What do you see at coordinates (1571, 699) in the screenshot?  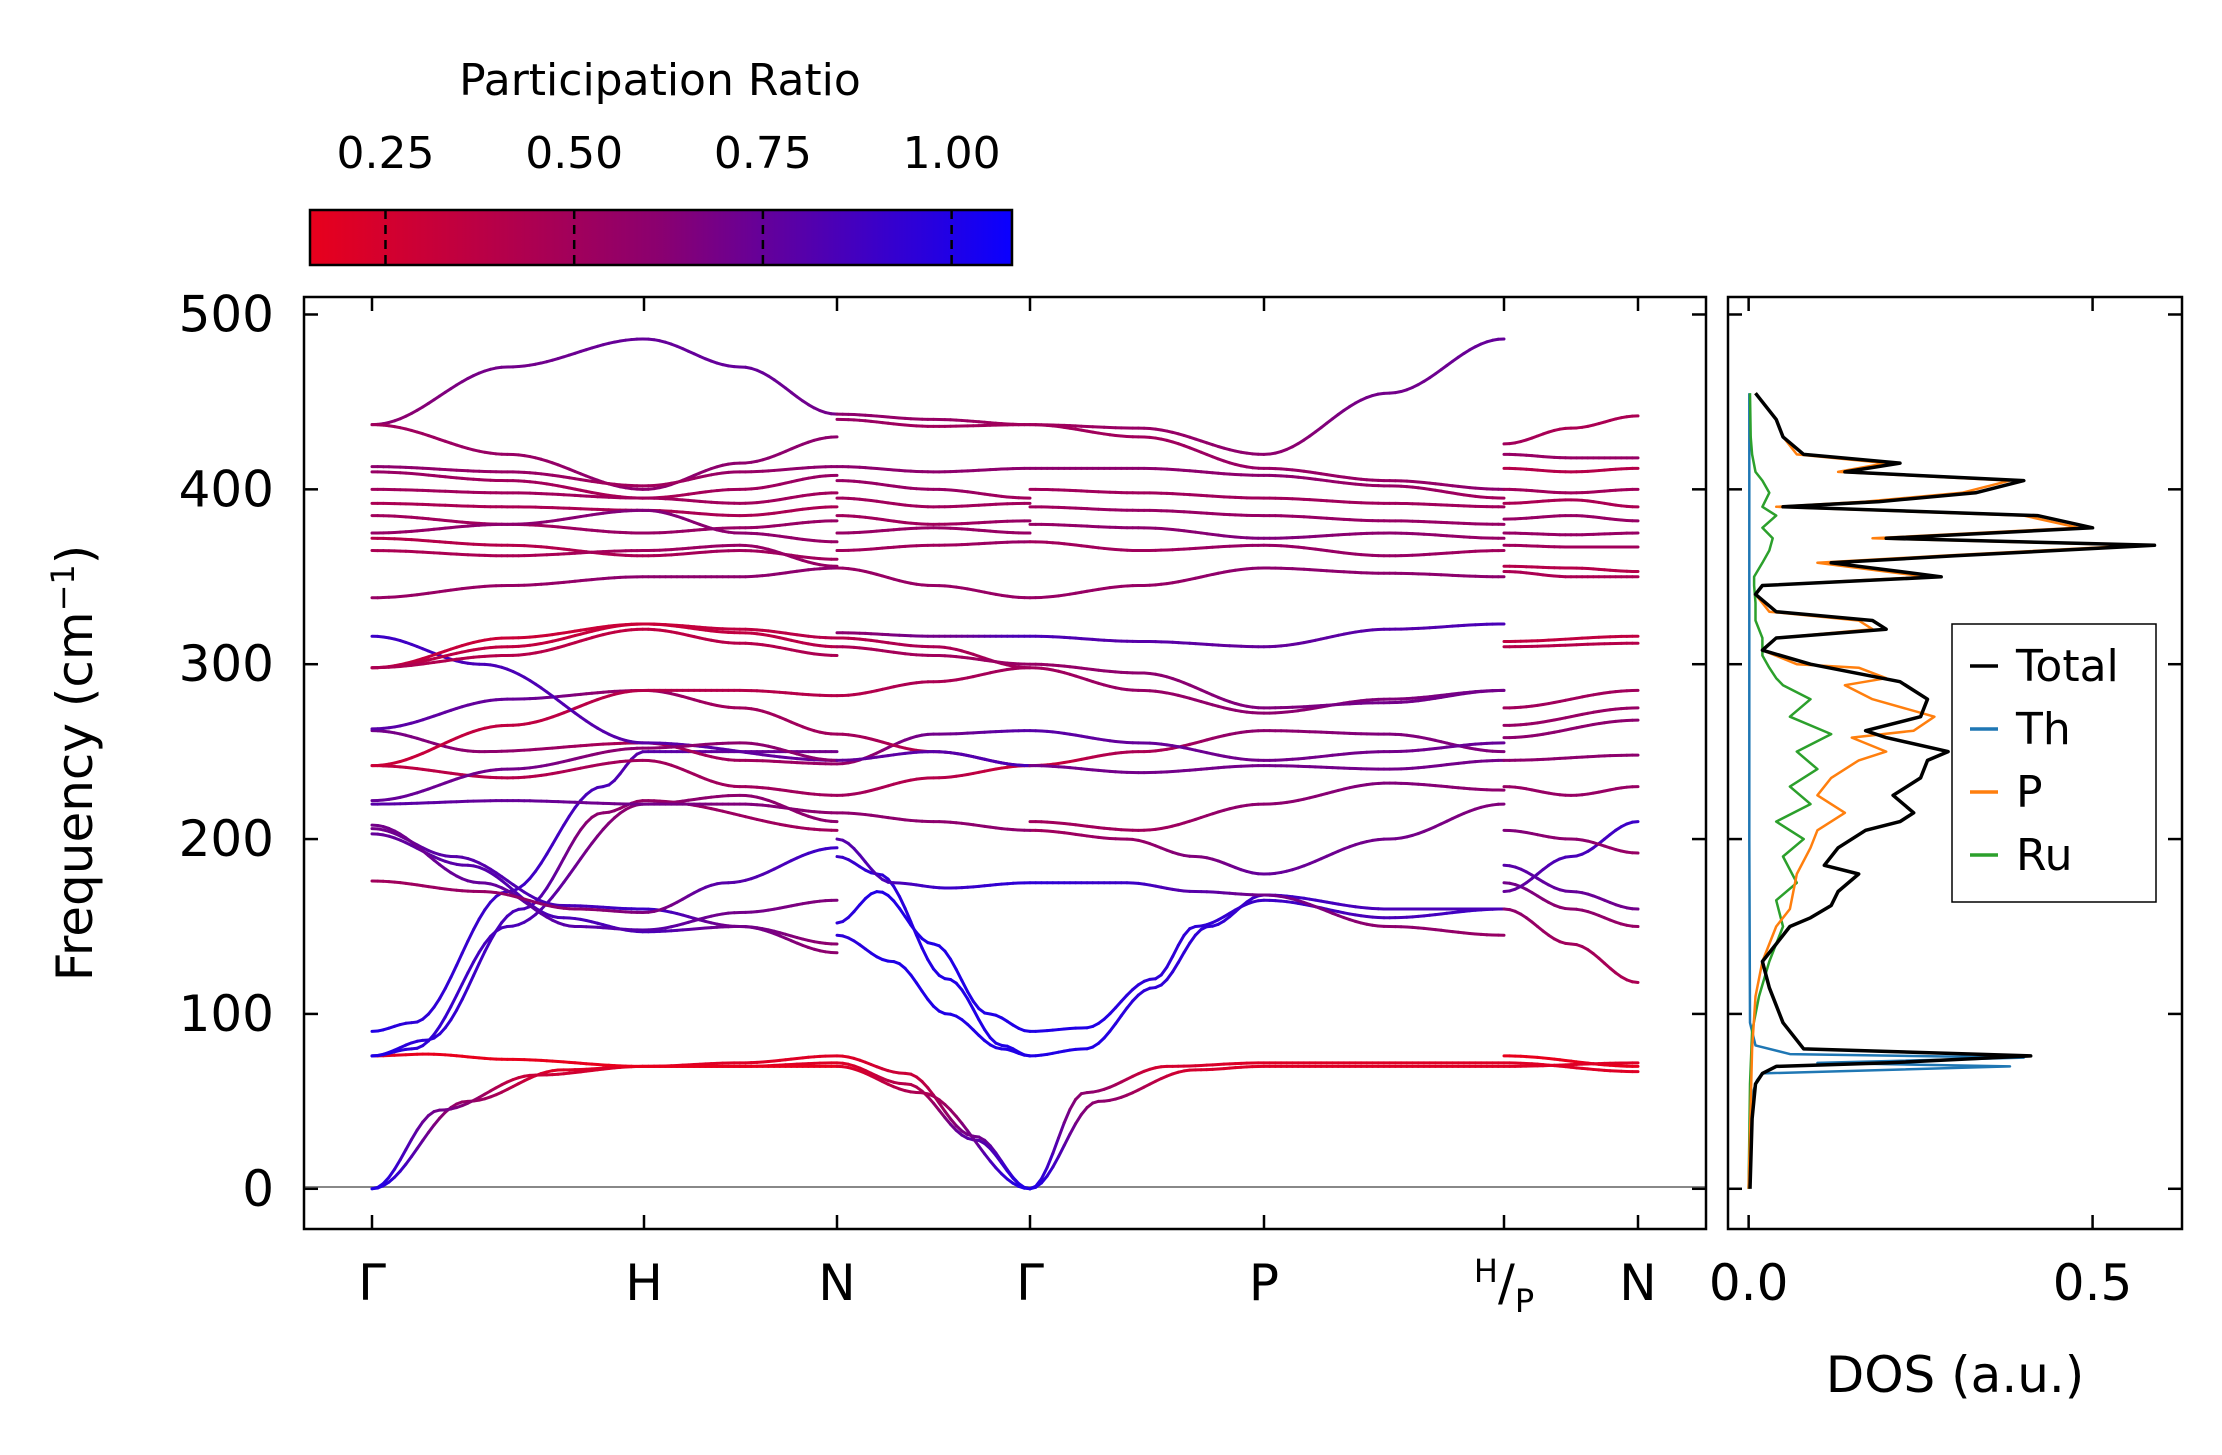 I see `band-pn-2d` at bounding box center [1571, 699].